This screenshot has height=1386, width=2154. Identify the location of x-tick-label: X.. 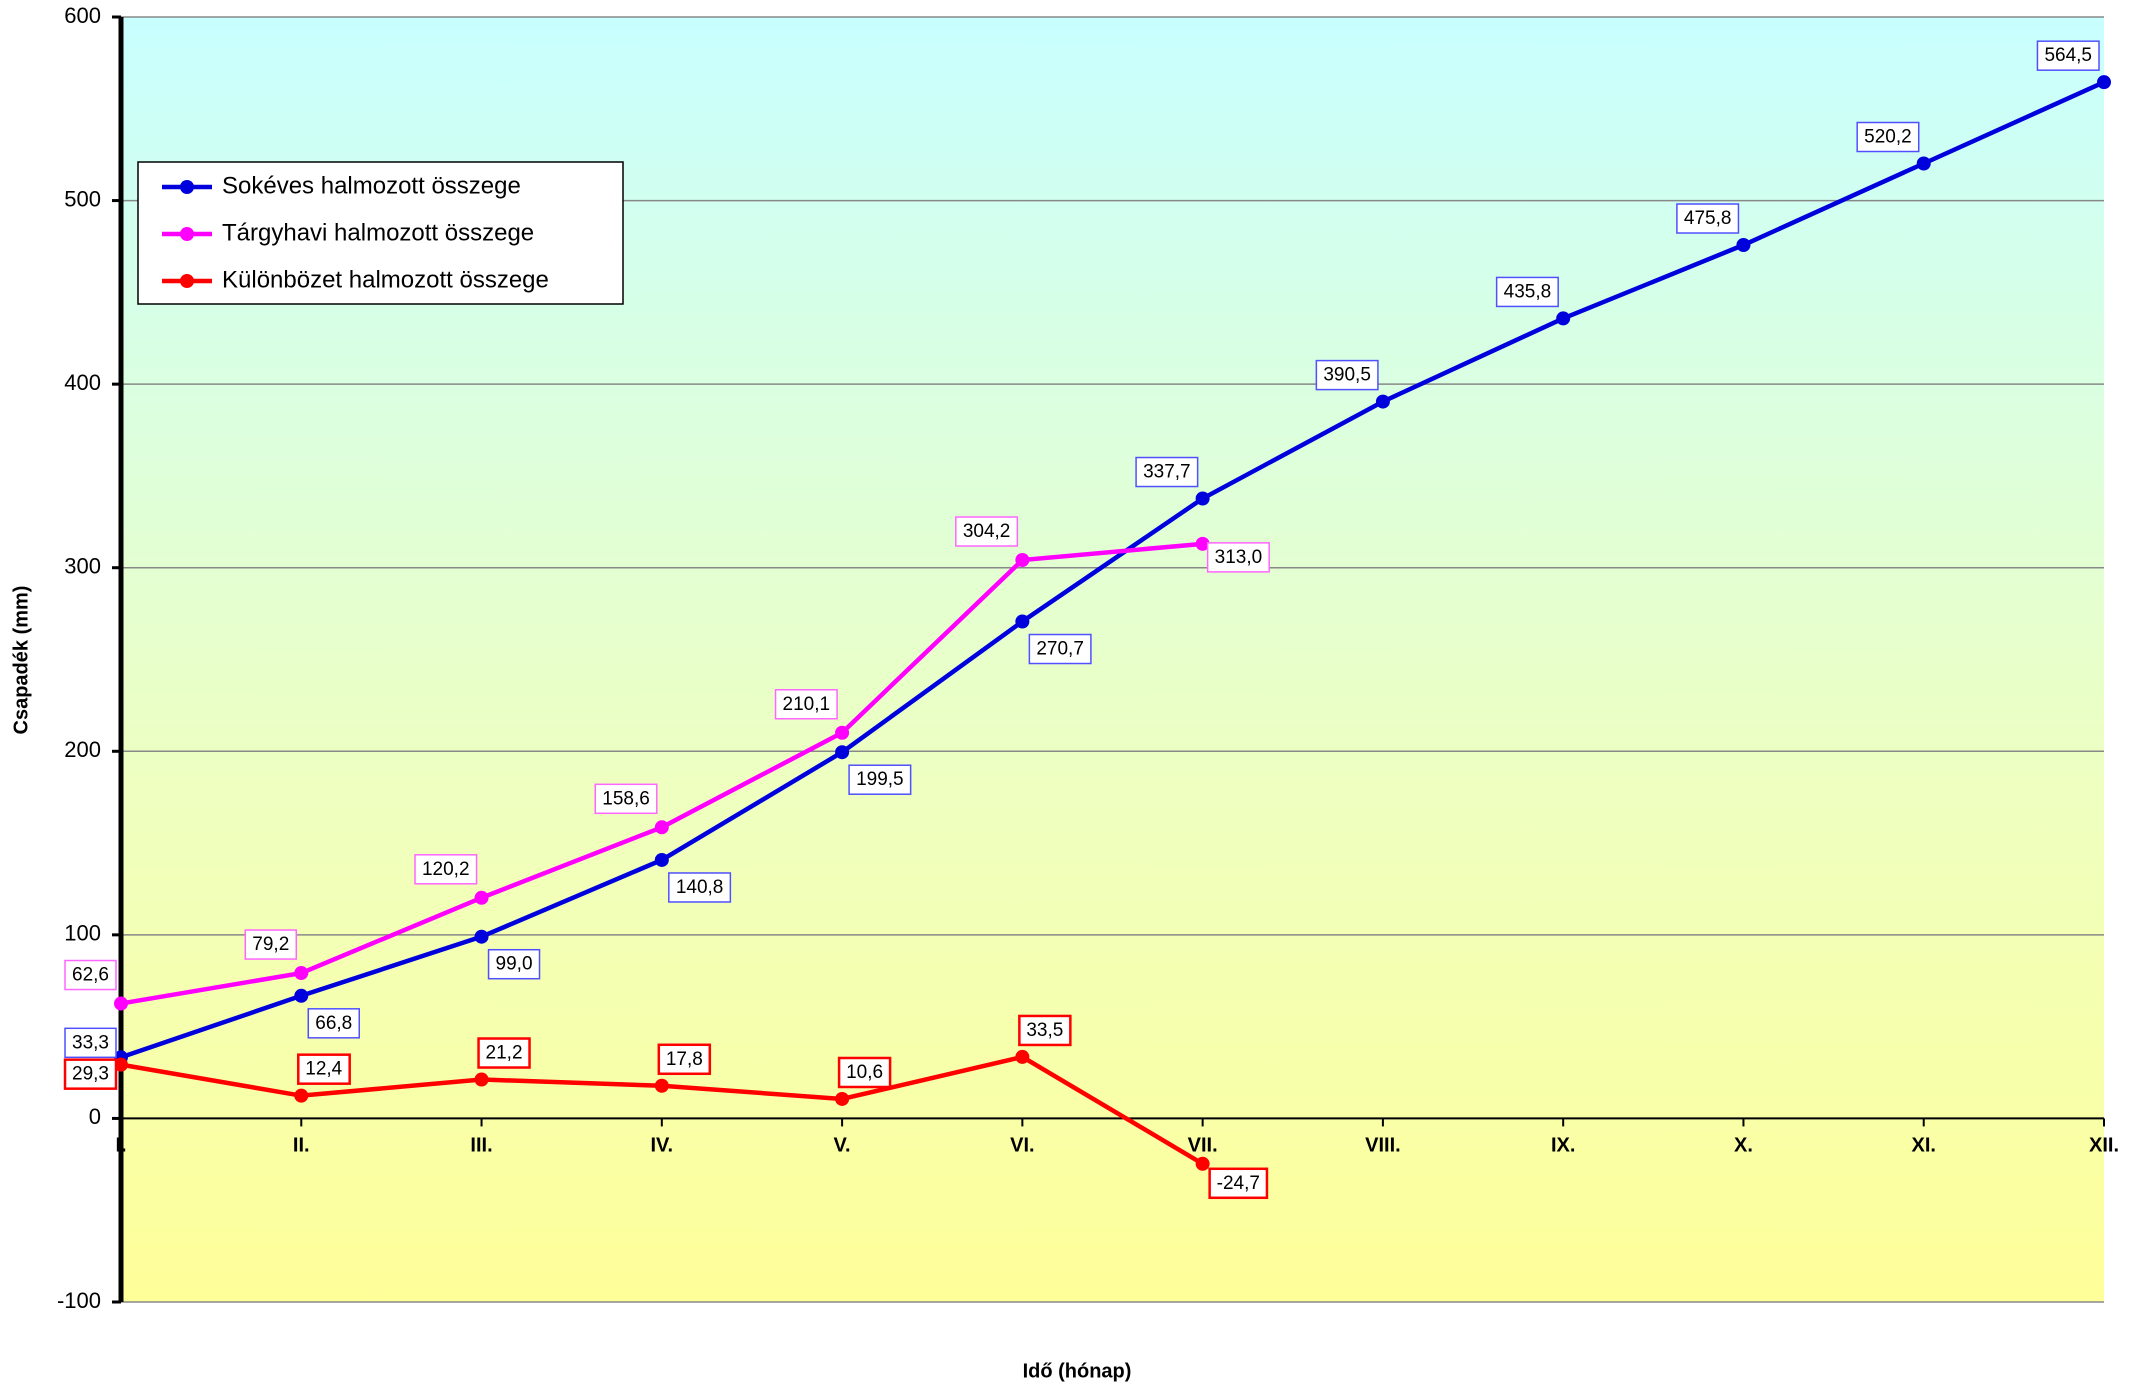
(1743, 1146).